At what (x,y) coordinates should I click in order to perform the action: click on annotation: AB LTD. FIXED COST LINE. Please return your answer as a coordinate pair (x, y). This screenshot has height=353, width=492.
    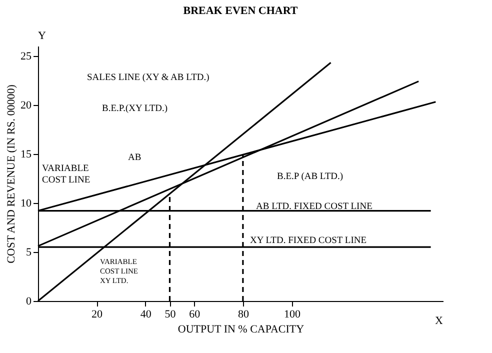
    Looking at the image, I should click on (314, 207).